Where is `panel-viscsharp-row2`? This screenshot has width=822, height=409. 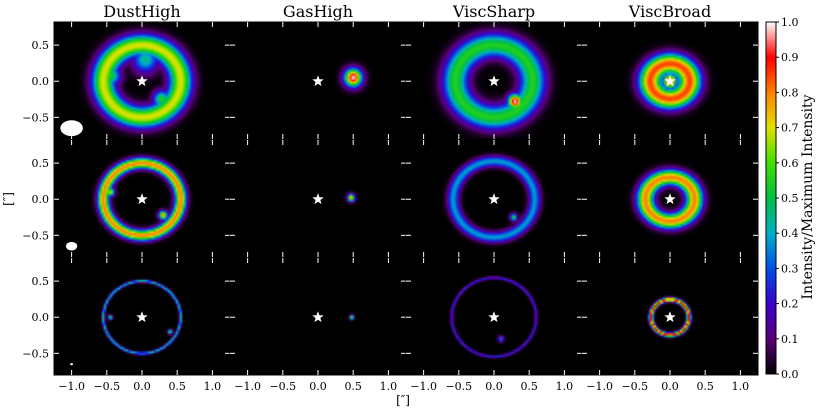
panel-viscsharp-row2 is located at coordinates (494, 198).